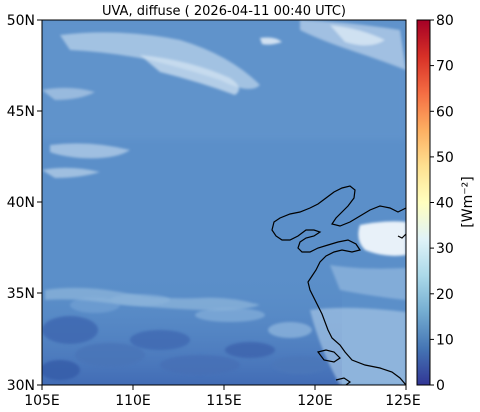 The width and height of the screenshot is (480, 412). Describe the element at coordinates (224, 401) in the screenshot. I see `lon-tick-label: 115E` at that location.